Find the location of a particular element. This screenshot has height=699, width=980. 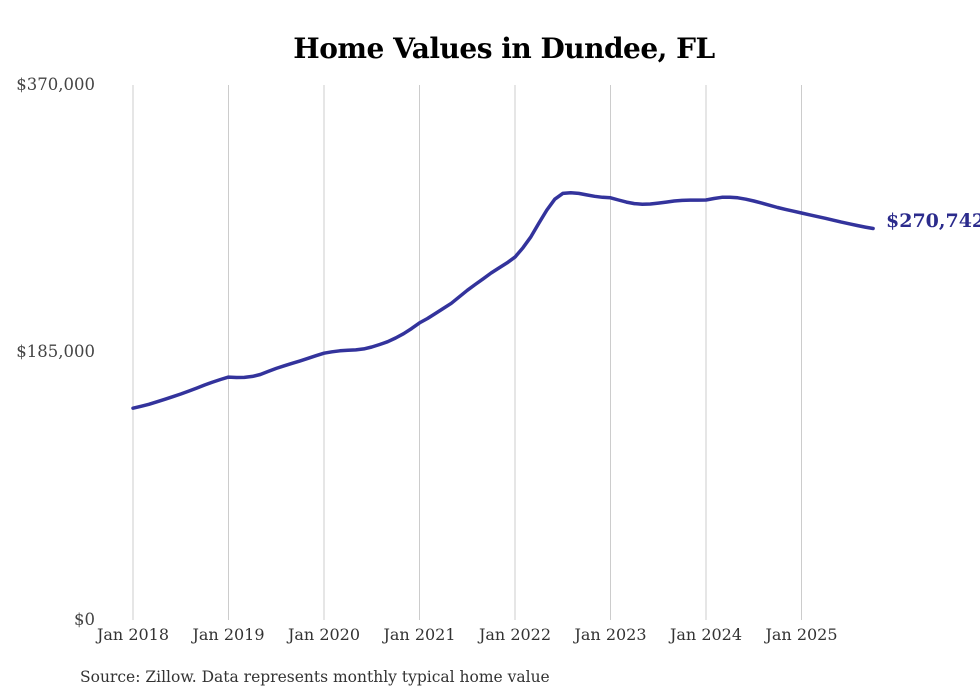

y-axis-tick-370000: $370,000 is located at coordinates (55, 84).